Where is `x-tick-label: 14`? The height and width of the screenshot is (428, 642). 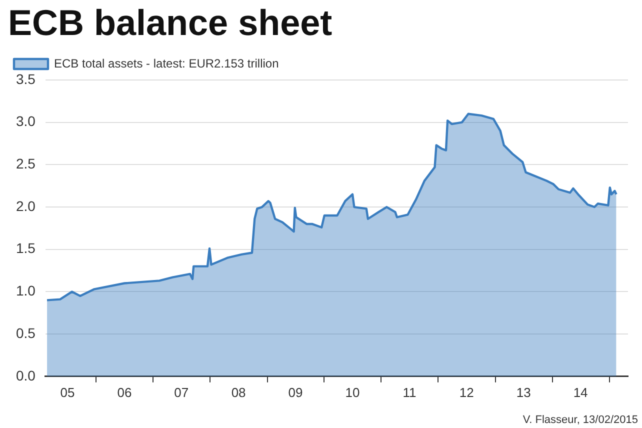
x-tick-label: 14 is located at coordinates (580, 392).